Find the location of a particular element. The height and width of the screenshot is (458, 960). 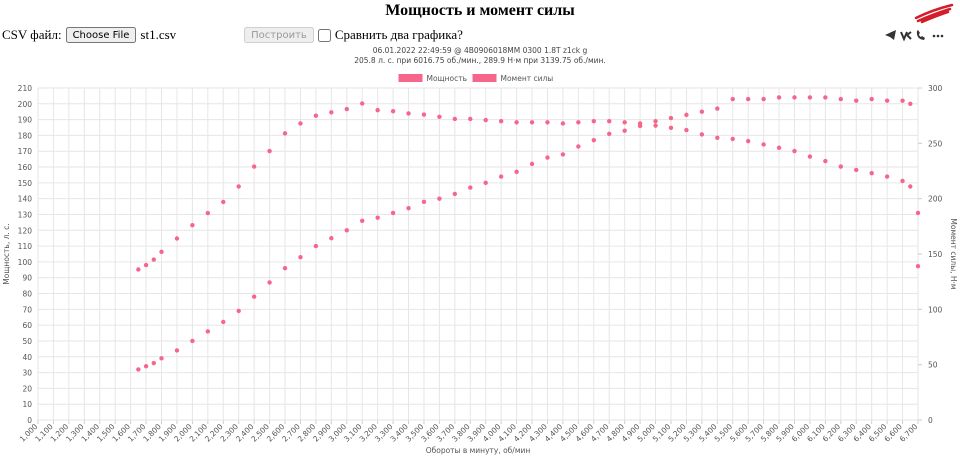

build-button: Построить is located at coordinates (279, 35).